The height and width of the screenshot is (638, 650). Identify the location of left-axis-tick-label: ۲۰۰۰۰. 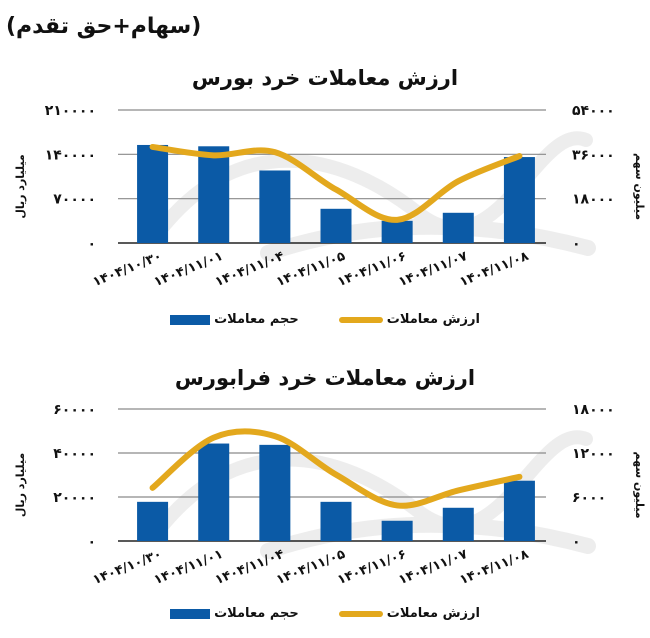
(74, 498).